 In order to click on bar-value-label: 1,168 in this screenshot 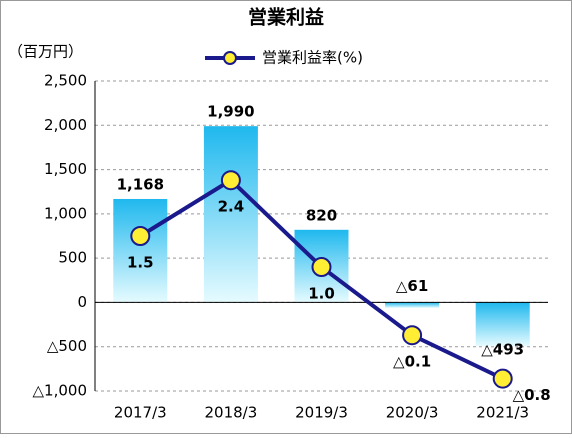, I will do `click(140, 184)`.